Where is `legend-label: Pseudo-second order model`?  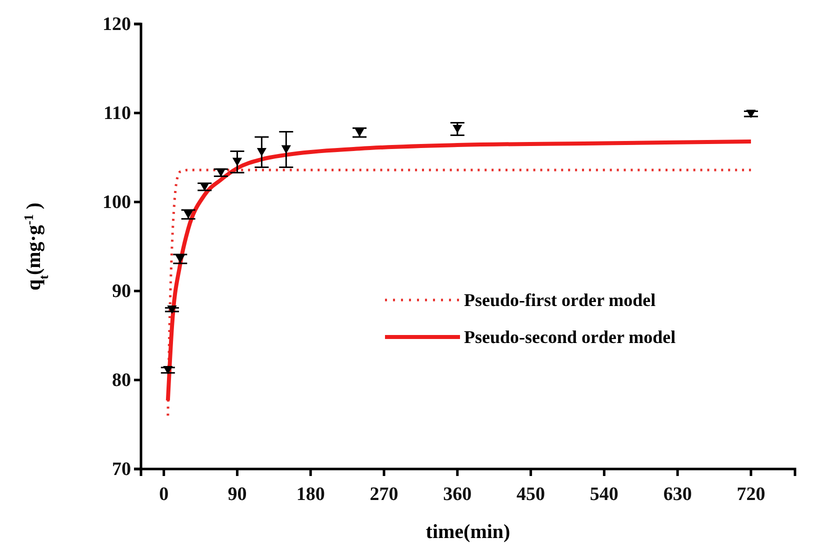 legend-label: Pseudo-second order model is located at coordinates (570, 337).